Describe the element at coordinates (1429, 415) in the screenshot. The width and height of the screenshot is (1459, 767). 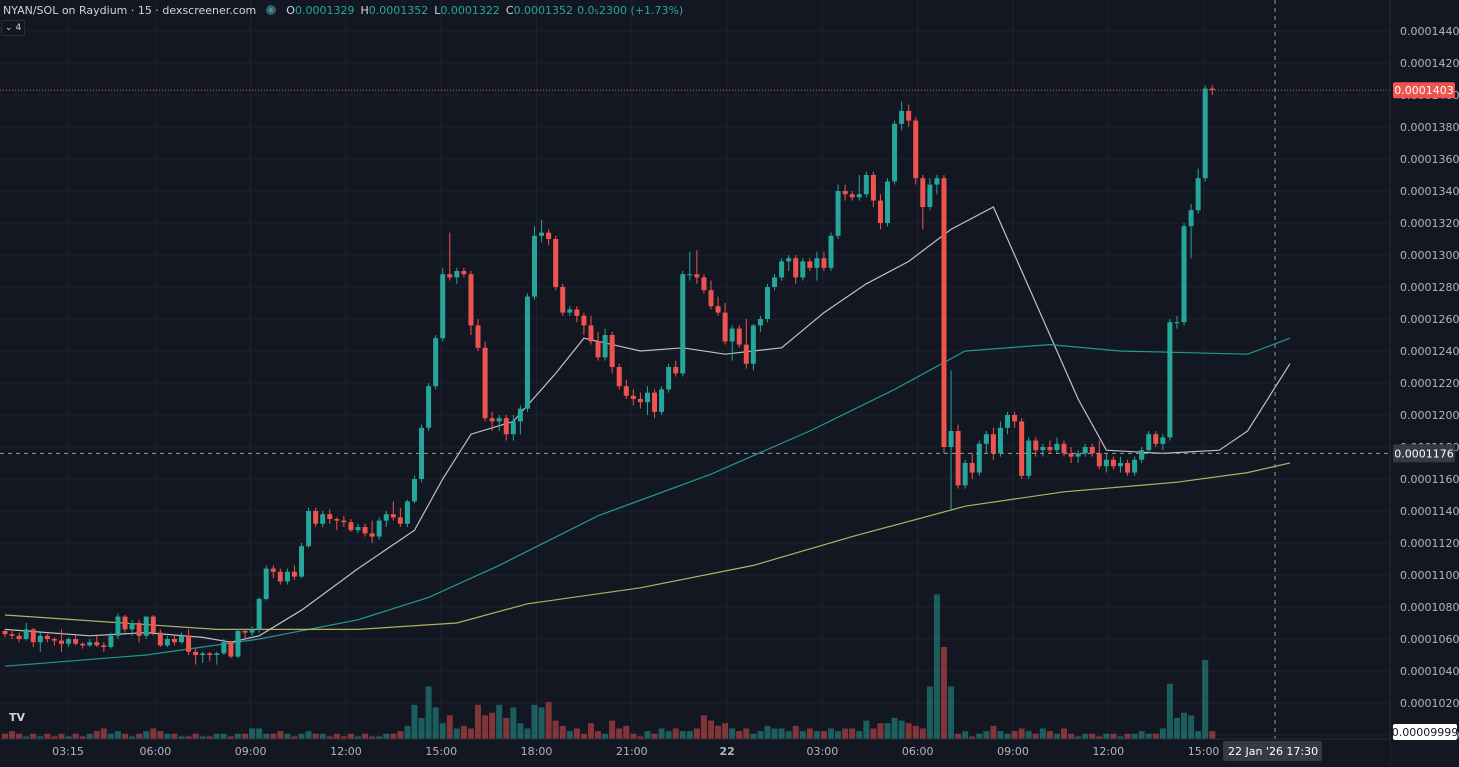
I see `price-tick-label: 0.0001200` at that location.